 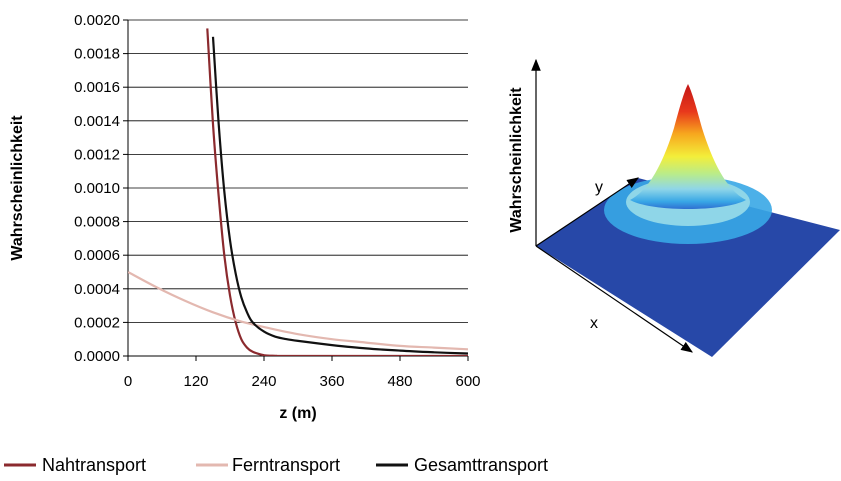 I want to click on x-tick-labels: 0 120 240 360 480 600, so click(x=302, y=381).